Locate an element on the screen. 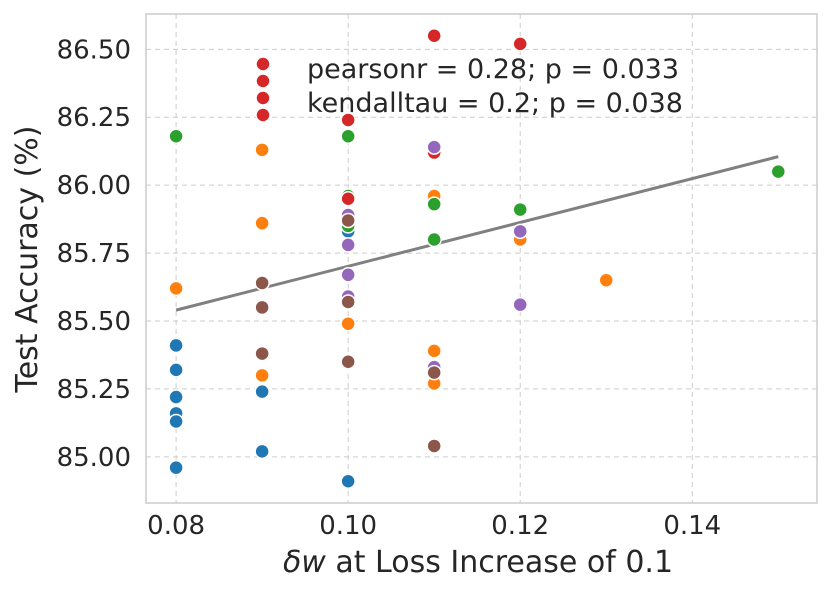 This screenshot has width=831, height=592. y-tick-label: 85.00 is located at coordinates (94, 458).